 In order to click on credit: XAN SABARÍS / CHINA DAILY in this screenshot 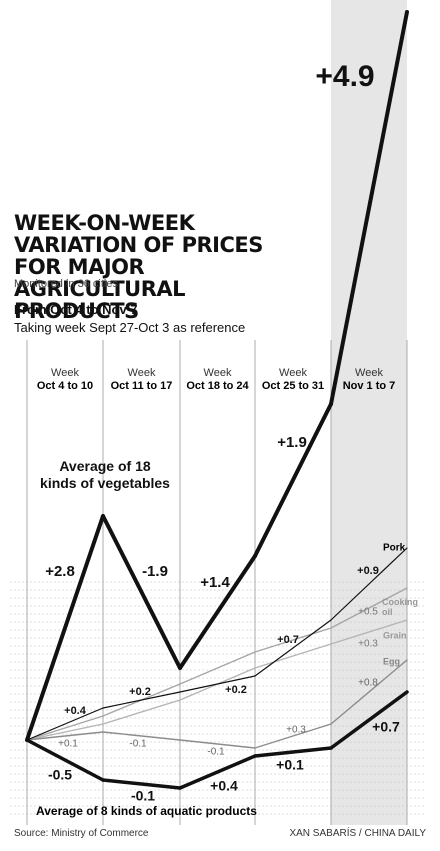, I will do `click(357, 833)`.